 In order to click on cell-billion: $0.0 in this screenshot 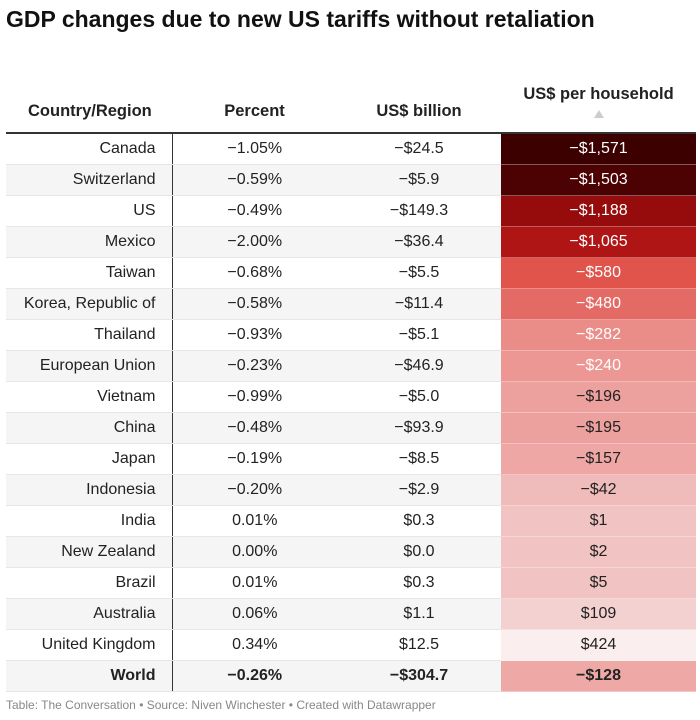, I will do `click(419, 552)`.